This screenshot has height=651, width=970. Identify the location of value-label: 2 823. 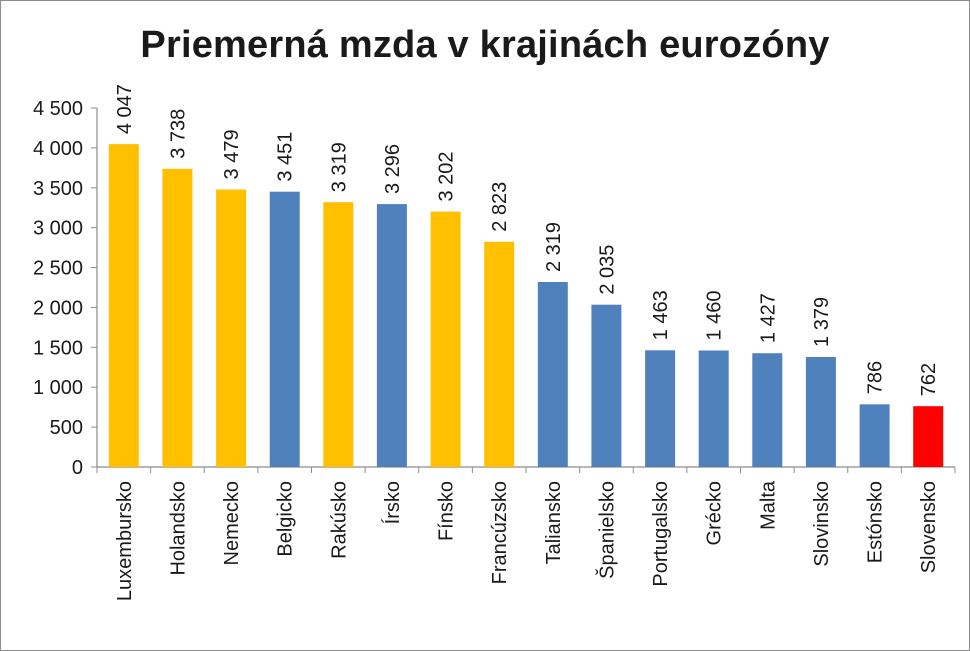
(500, 207).